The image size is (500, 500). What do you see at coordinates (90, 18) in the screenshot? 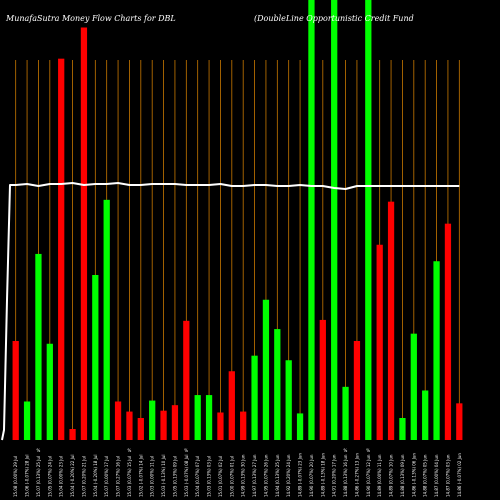
I see `chart-title: MunafaSutra Money Flow Charts for DBL` at bounding box center [90, 18].